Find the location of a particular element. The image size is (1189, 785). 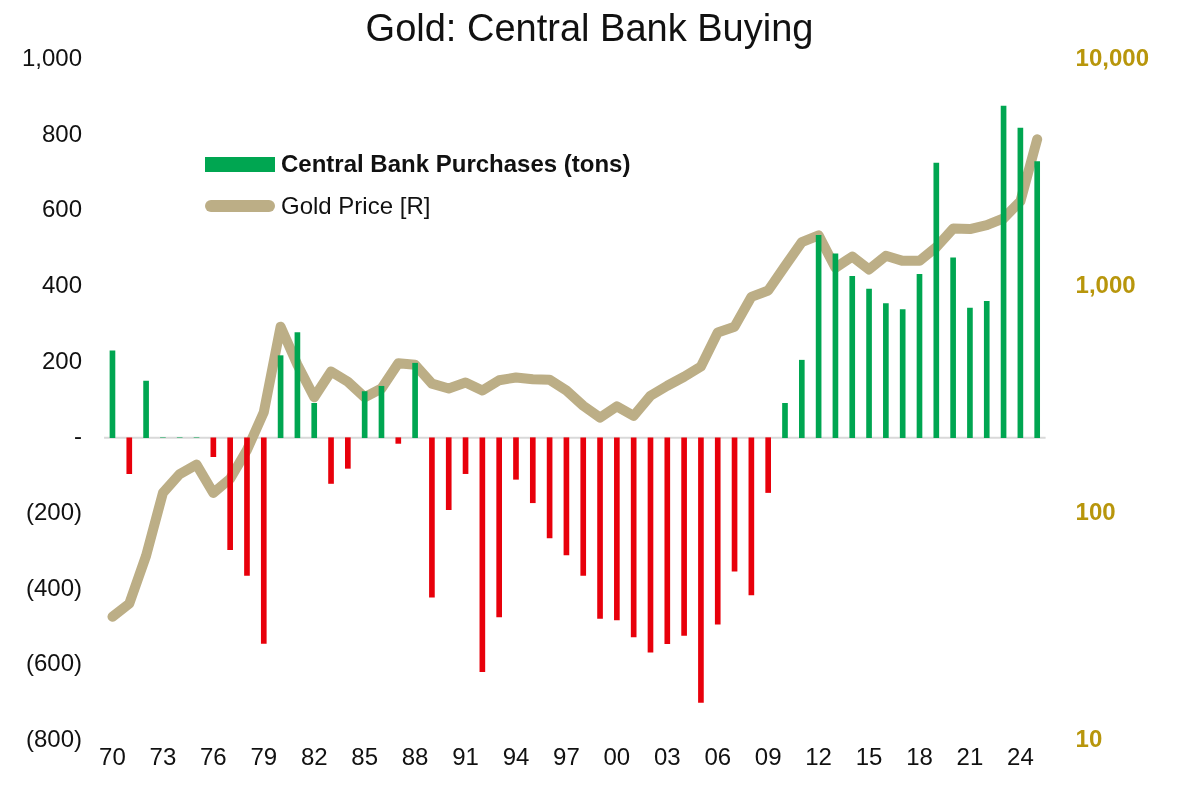

x-tick-label: 82 is located at coordinates (314, 757).